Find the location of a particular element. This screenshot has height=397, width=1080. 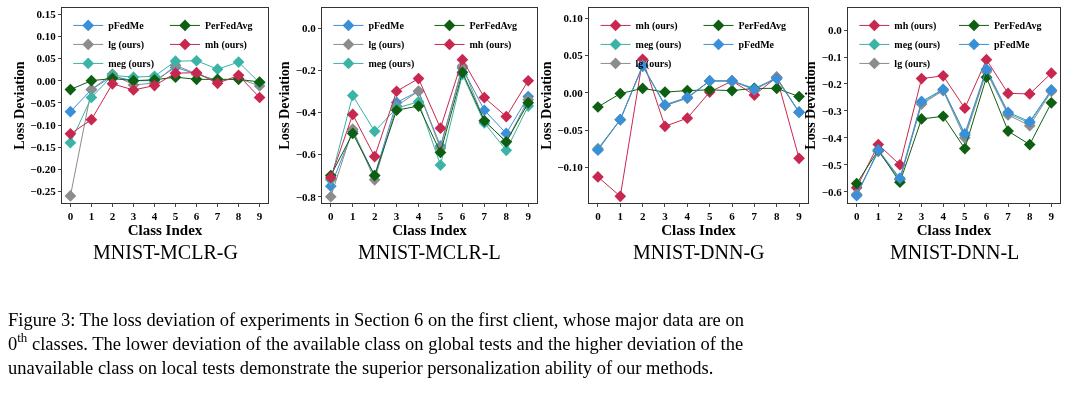

text: MNIST-DNN-L is located at coordinates (955, 252).